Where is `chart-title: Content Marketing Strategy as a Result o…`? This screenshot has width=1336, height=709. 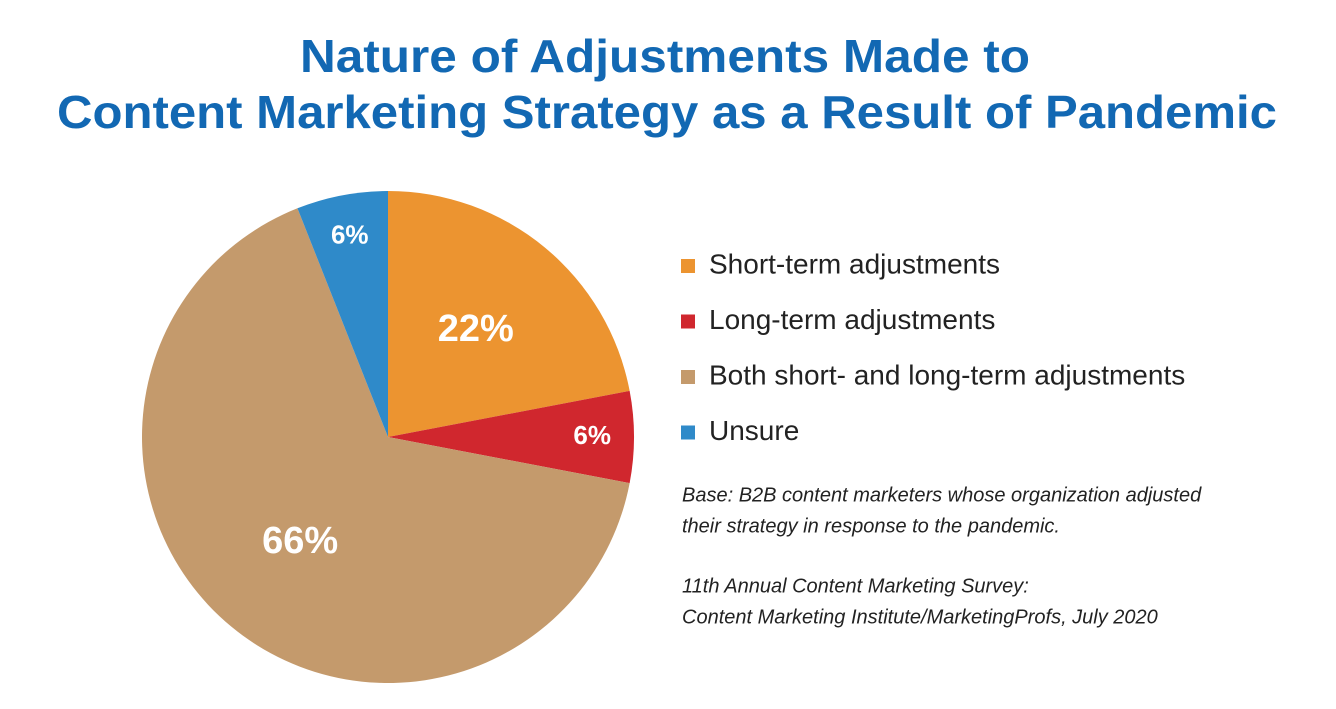
chart-title: Content Marketing Strategy as a Result o… is located at coordinates (667, 112).